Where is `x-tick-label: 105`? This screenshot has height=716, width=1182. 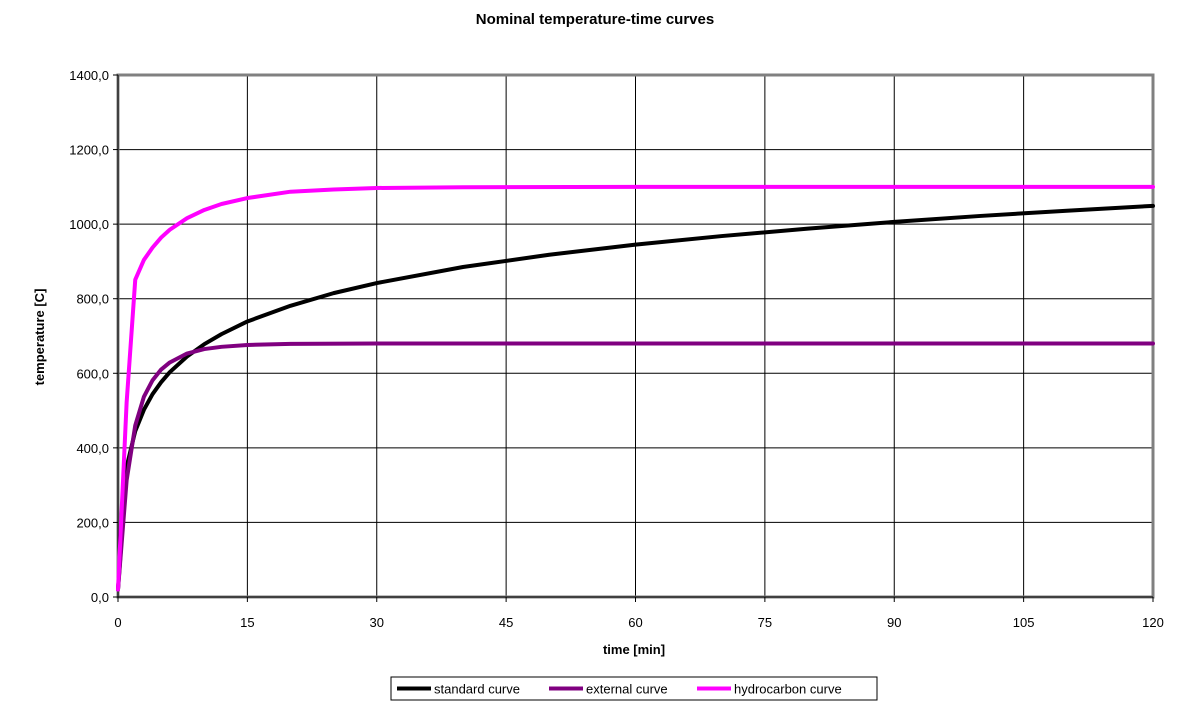 x-tick-label: 105 is located at coordinates (1024, 622).